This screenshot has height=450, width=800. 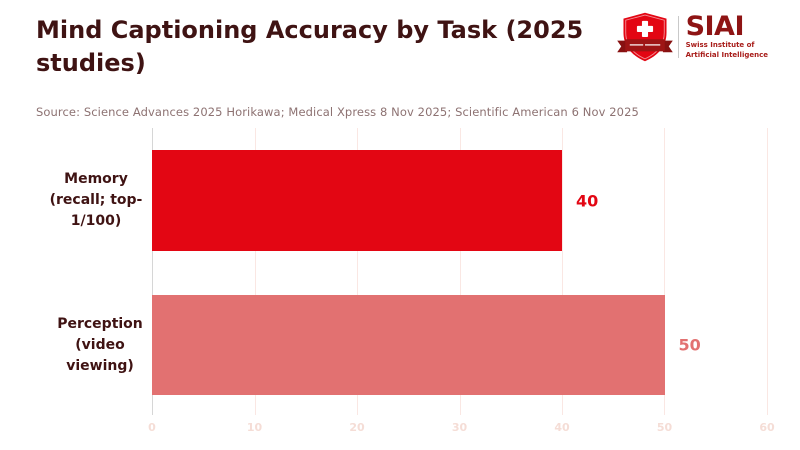 I want to click on x-tick-10: 10, so click(x=254, y=427).